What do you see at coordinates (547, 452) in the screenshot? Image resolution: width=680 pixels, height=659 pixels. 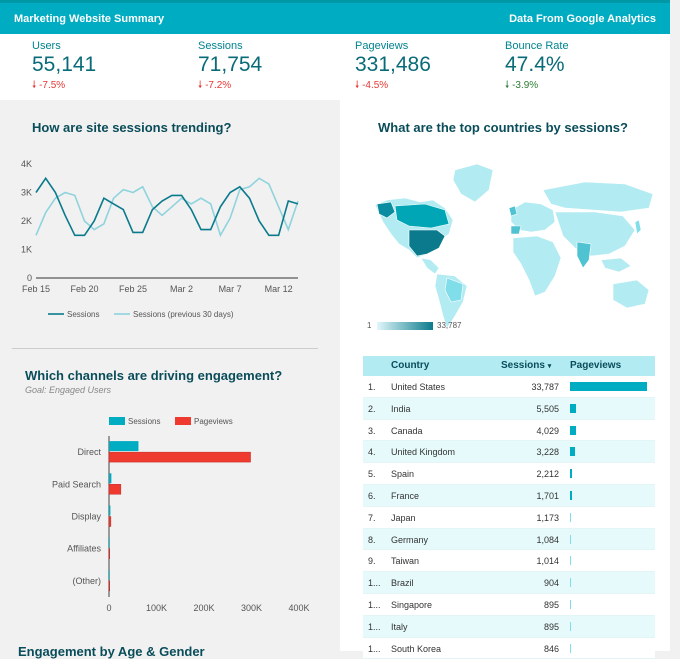 I see `sessions-value: 3,228` at bounding box center [547, 452].